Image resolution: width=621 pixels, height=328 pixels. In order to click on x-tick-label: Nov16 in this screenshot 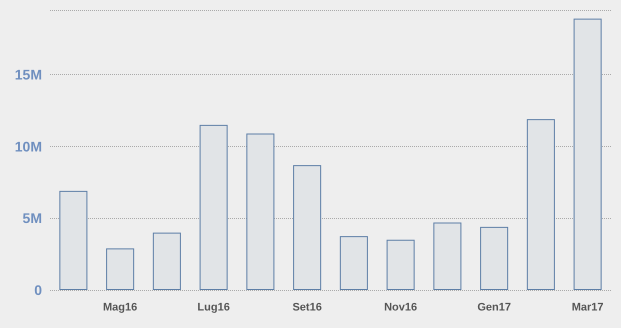, I will do `click(401, 308)`.